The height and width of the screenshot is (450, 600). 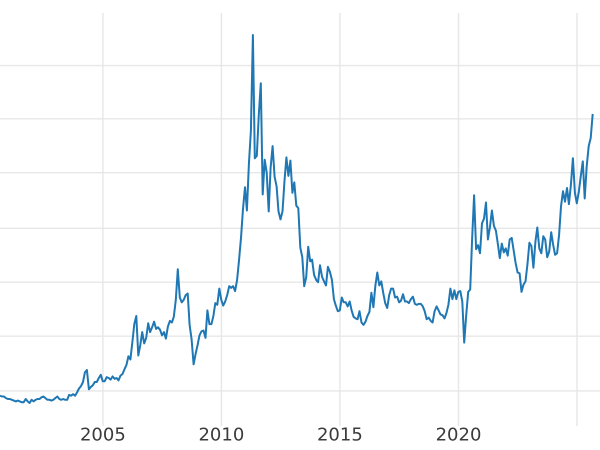 I want to click on x-axis-tick-label: 2015, so click(x=340, y=435).